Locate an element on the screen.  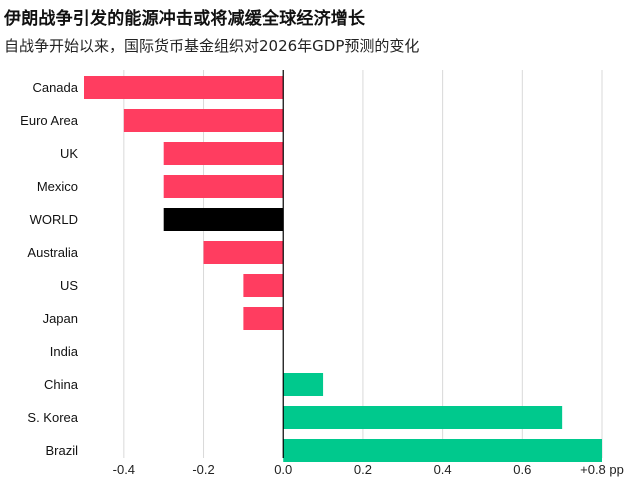
x-tick-label: -0.2 is located at coordinates (203, 469).